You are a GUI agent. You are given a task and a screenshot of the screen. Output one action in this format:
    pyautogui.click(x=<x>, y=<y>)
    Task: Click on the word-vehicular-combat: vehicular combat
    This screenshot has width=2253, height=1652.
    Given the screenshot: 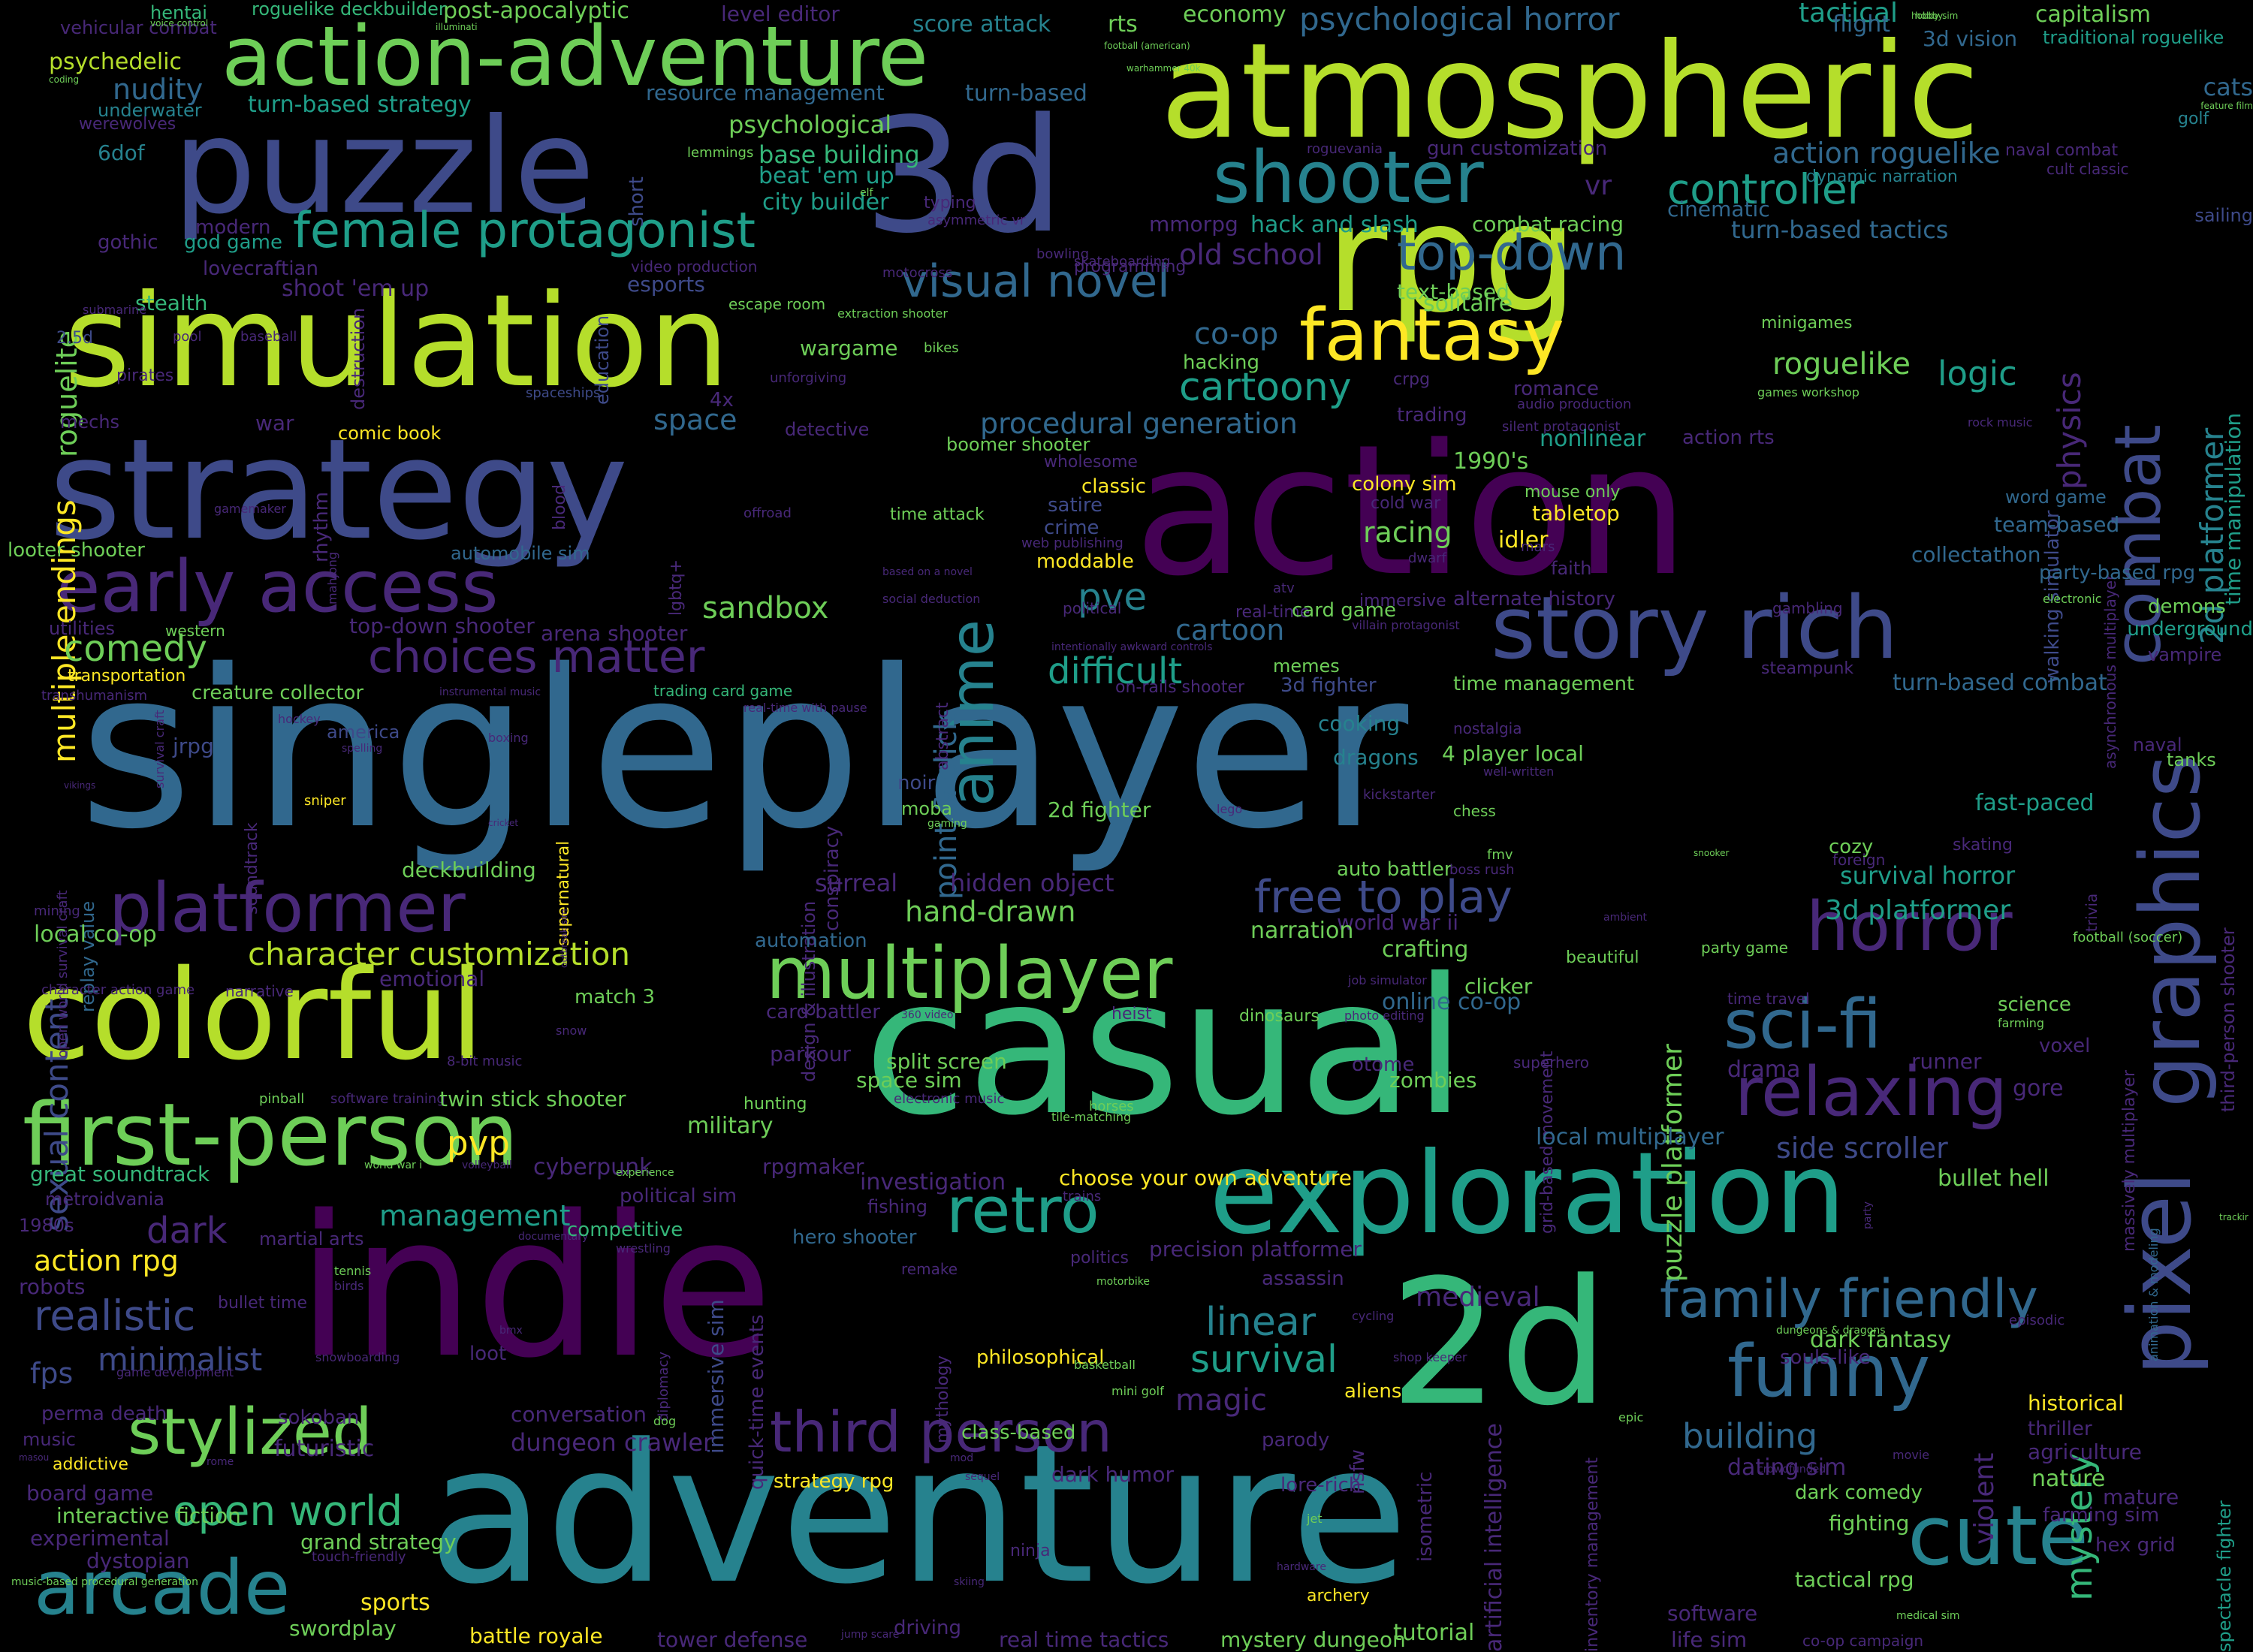 What is the action you would take?
    pyautogui.click(x=138, y=27)
    